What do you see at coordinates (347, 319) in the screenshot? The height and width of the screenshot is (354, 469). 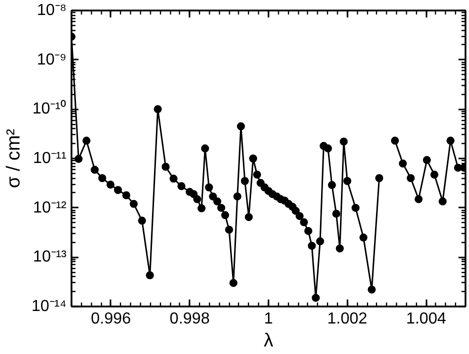 I see `x-tick-label: 1.002` at bounding box center [347, 319].